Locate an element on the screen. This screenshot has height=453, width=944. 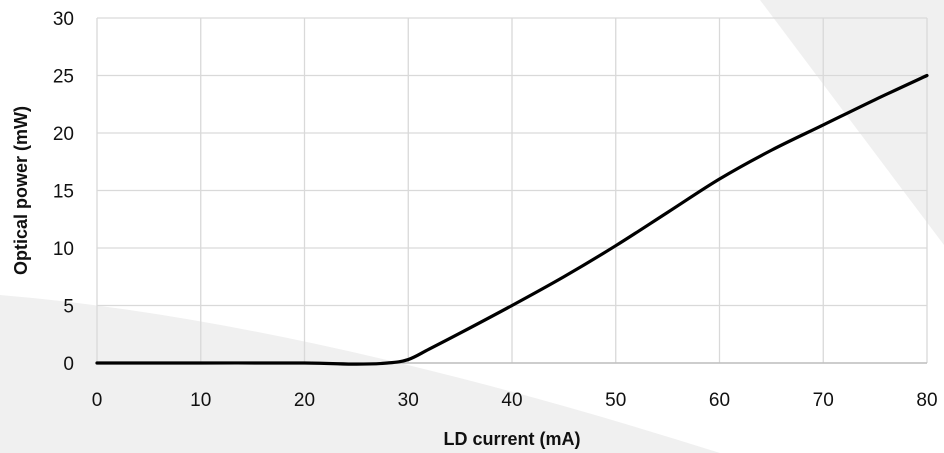
background-band-top-right is located at coordinates (852, 122).